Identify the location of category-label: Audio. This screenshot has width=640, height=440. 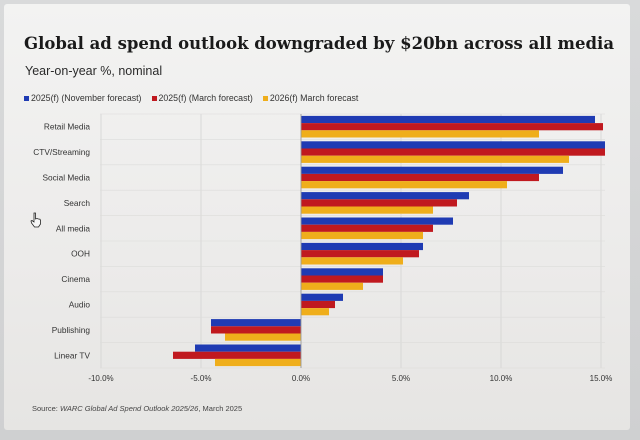
(80, 305).